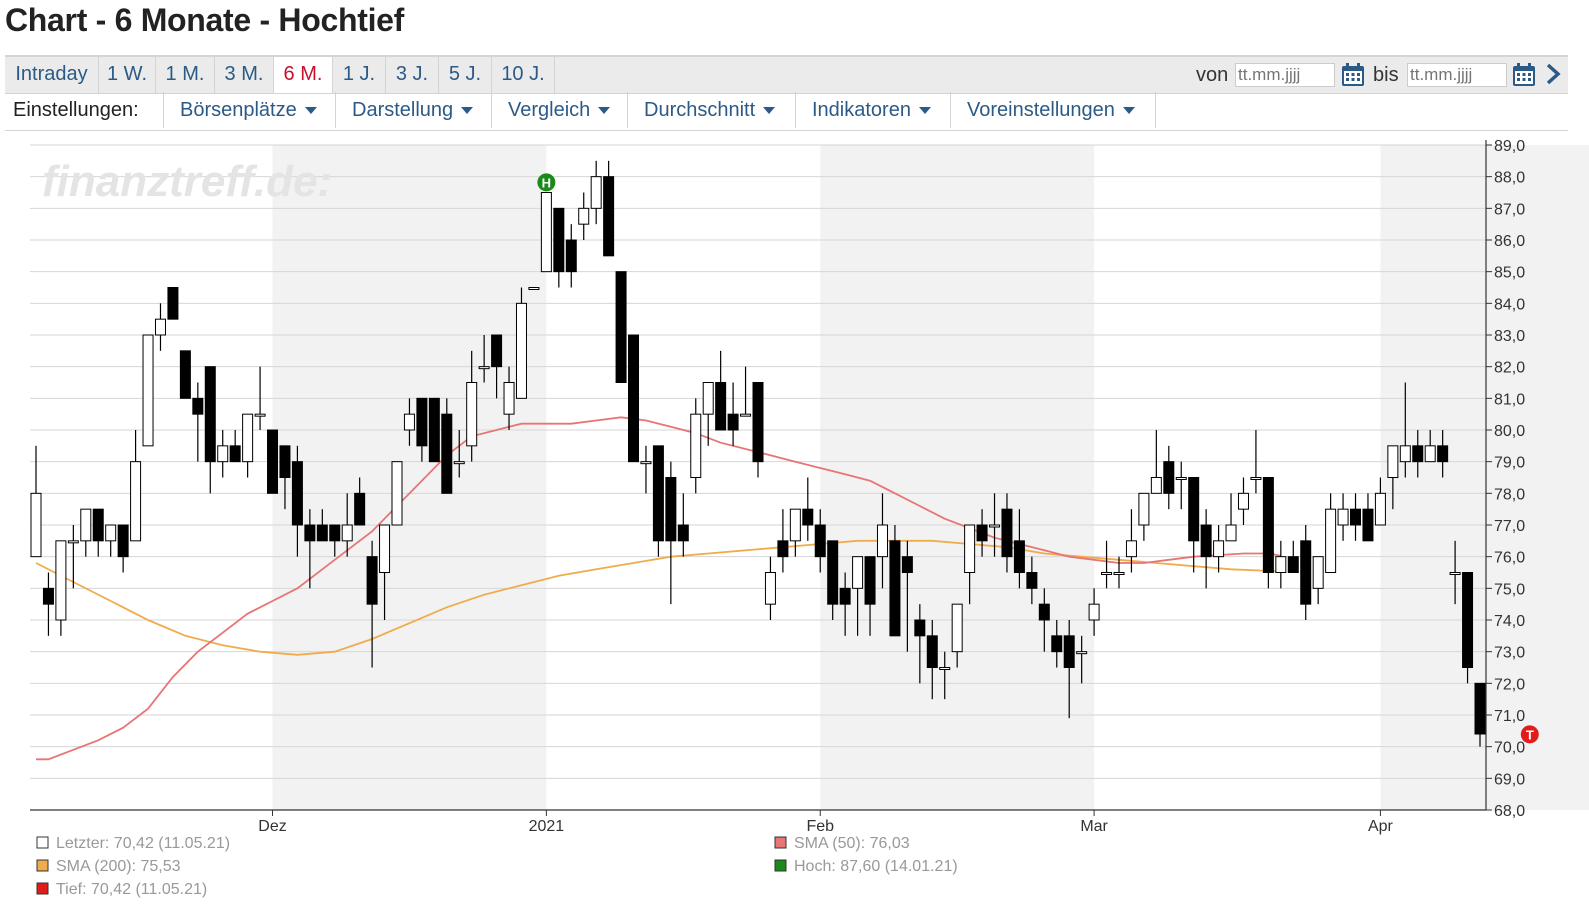 The width and height of the screenshot is (1589, 920). I want to click on menu-vergleich: Vergleich, so click(559, 110).